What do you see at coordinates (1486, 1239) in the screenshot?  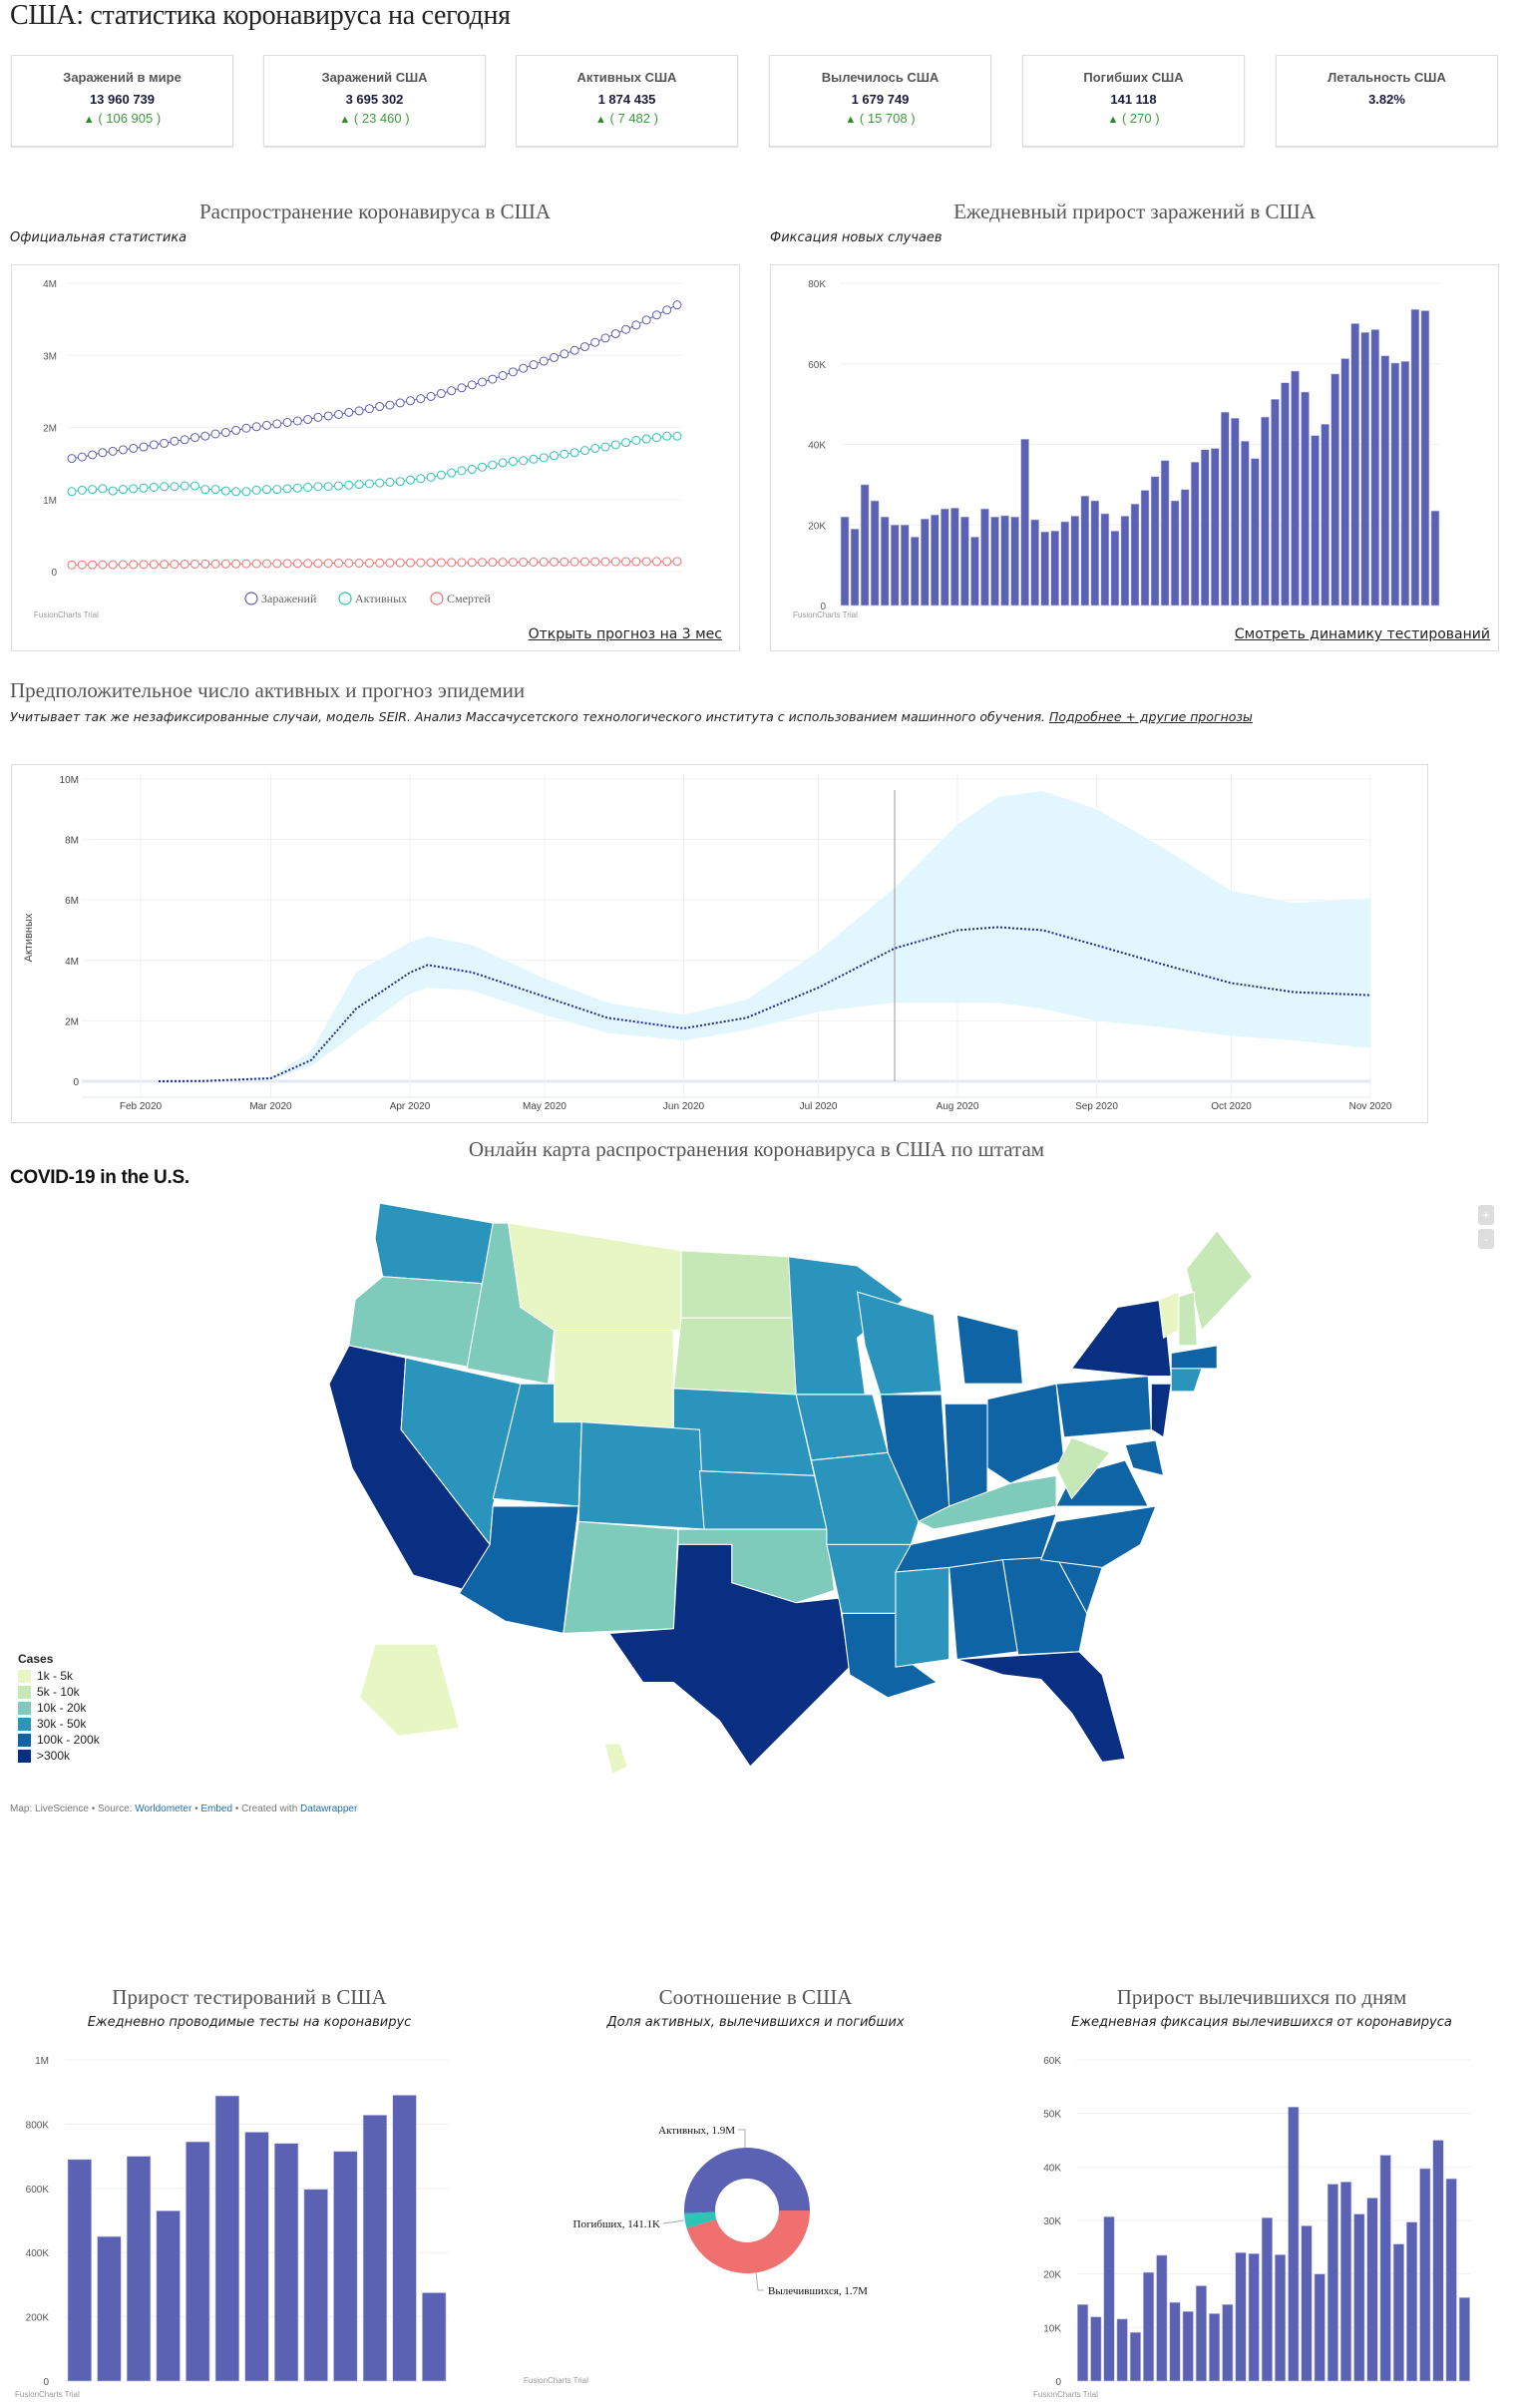 I see `map-zoom-out-button: -` at bounding box center [1486, 1239].